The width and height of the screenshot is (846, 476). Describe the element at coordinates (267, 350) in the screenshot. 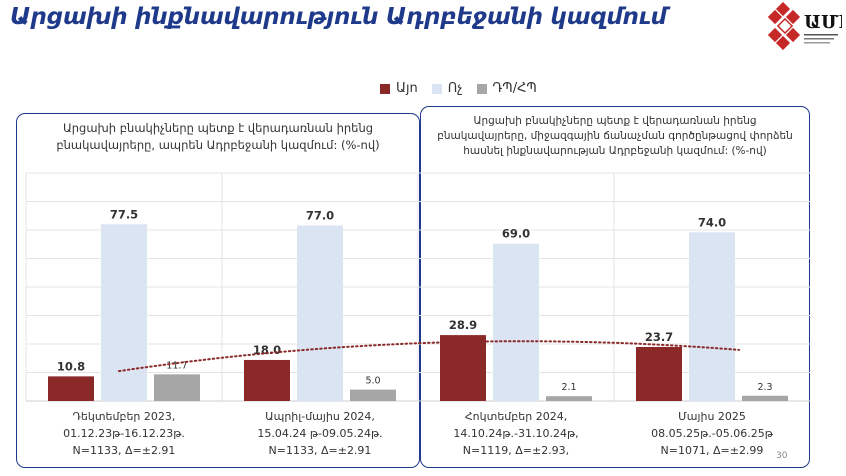

I see `data-label-yes: 18.0` at that location.